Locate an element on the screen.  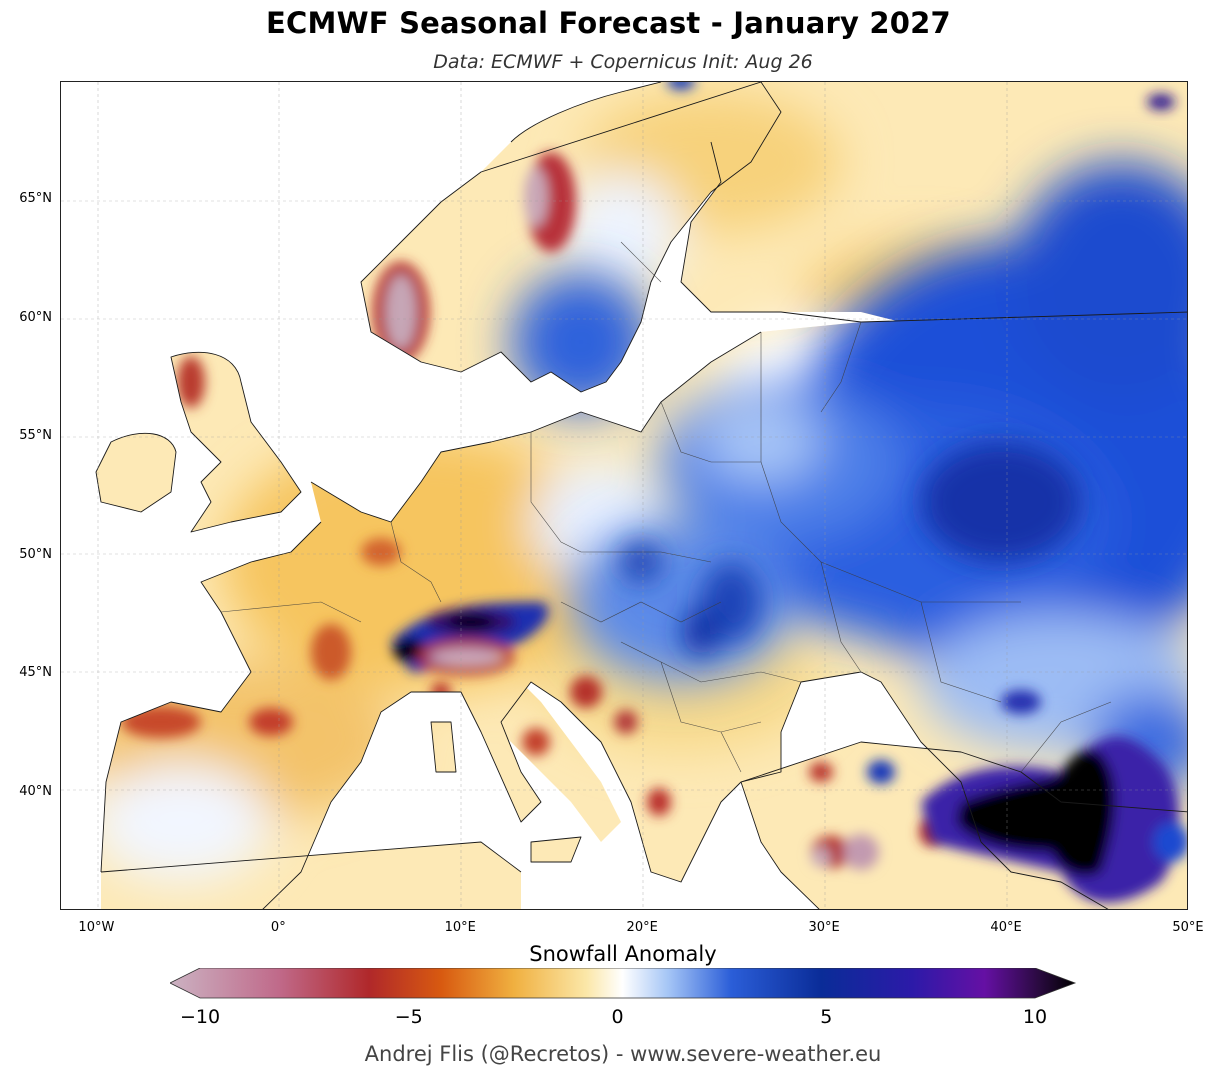
map-subtitle: Data: ECMWF + Copernicus Init: Aug 26 is located at coordinates (623, 62).